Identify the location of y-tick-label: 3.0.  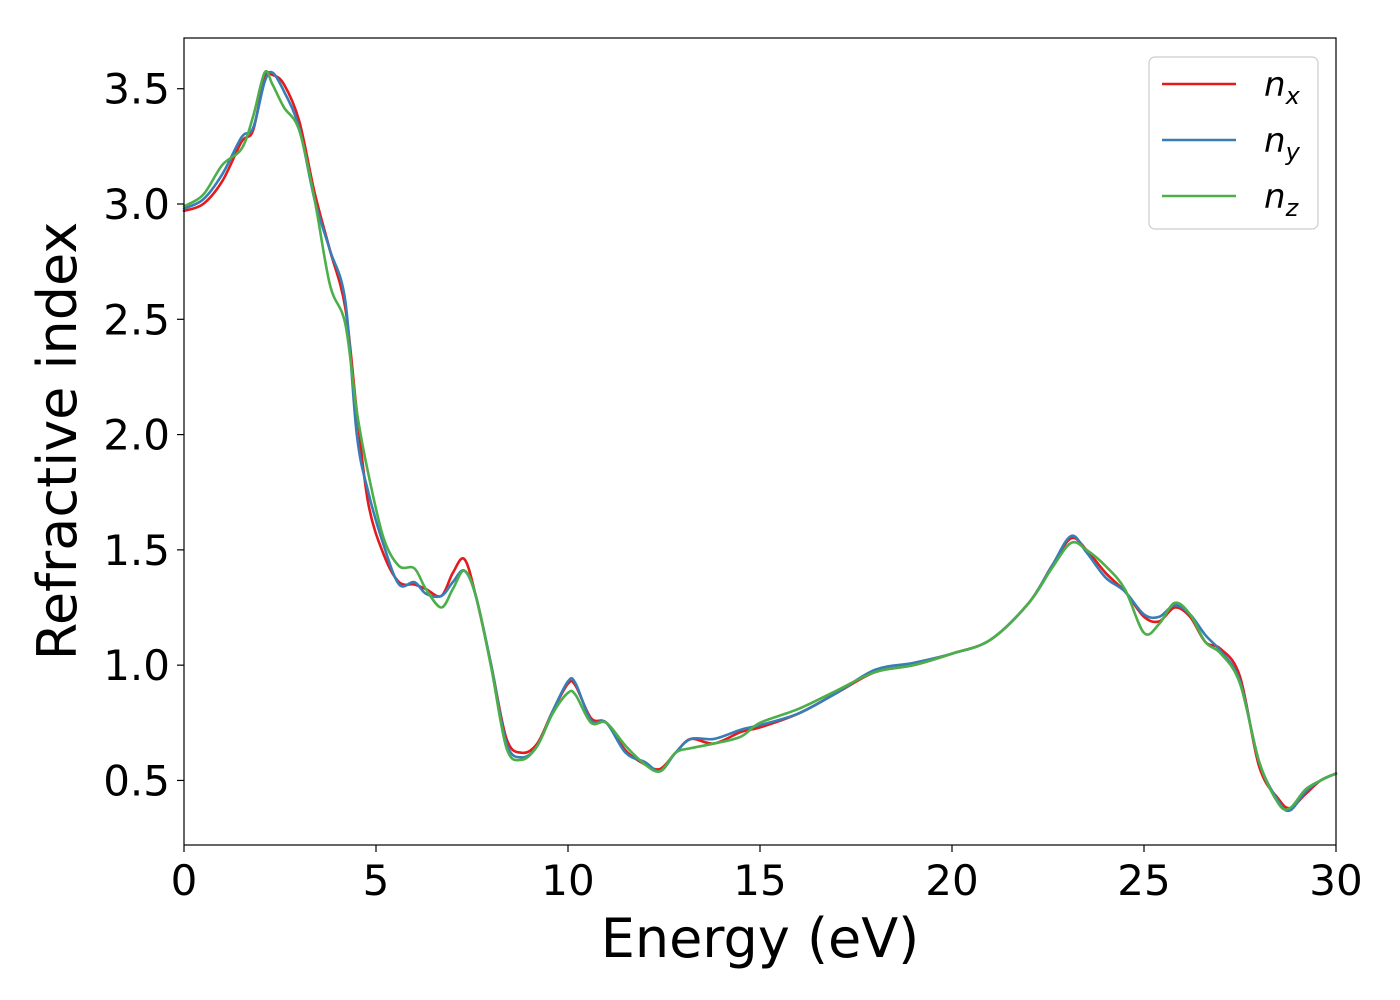
(136, 204).